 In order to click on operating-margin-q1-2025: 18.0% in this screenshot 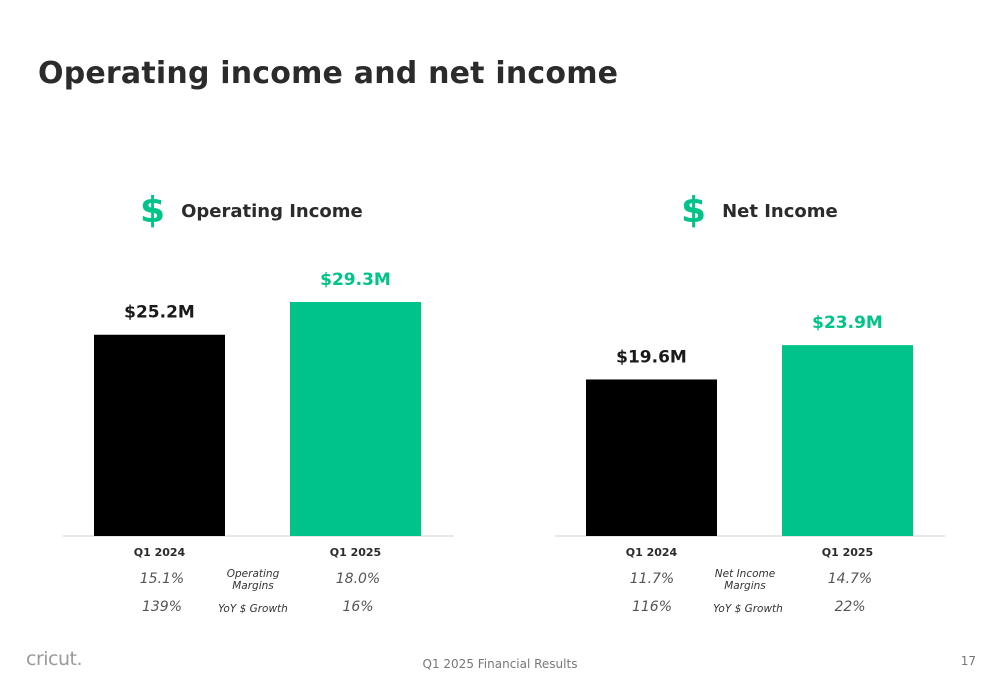, I will do `click(358, 579)`.